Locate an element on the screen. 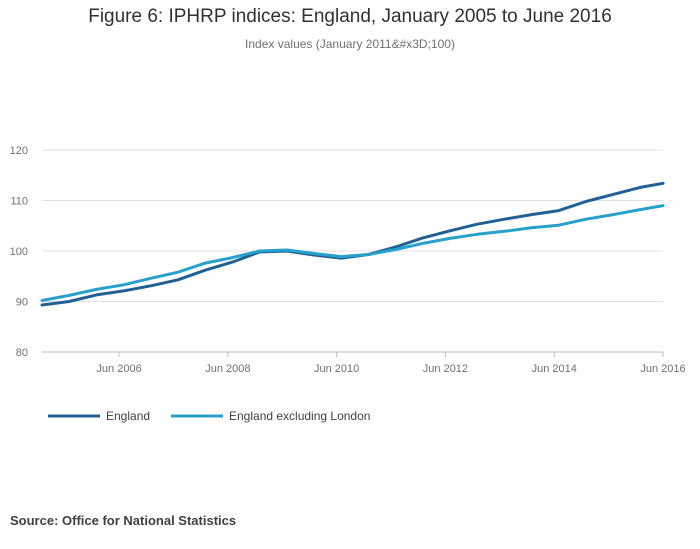 The width and height of the screenshot is (700, 549). x-tick-label: Jun 2014 is located at coordinates (554, 369).